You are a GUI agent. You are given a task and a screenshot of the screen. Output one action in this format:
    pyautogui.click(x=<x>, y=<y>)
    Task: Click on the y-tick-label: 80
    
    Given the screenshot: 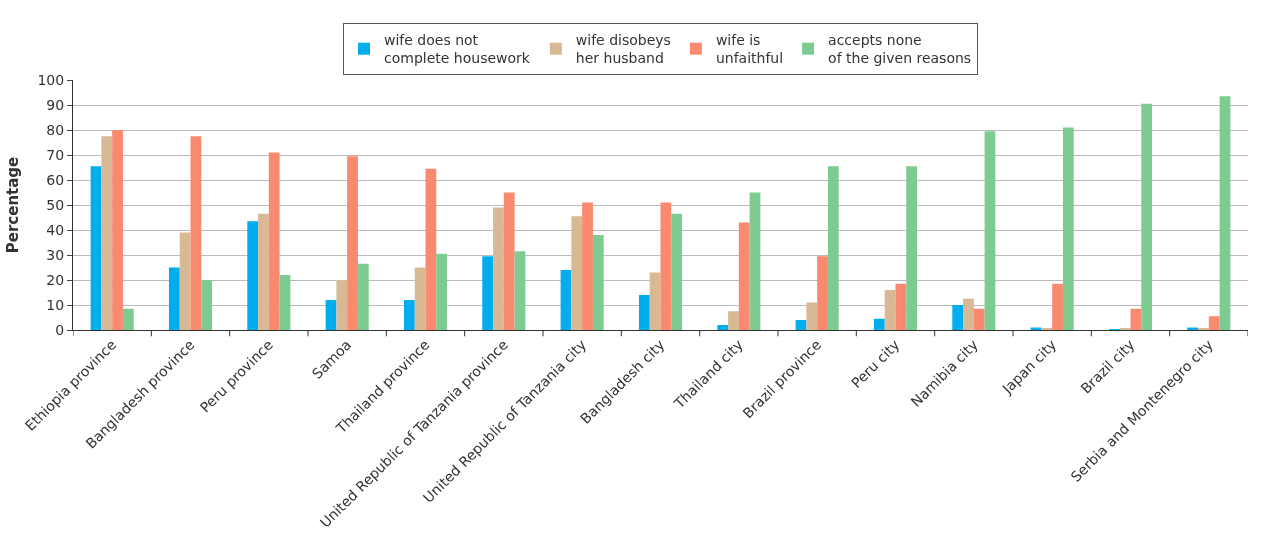 What is the action you would take?
    pyautogui.click(x=55, y=129)
    